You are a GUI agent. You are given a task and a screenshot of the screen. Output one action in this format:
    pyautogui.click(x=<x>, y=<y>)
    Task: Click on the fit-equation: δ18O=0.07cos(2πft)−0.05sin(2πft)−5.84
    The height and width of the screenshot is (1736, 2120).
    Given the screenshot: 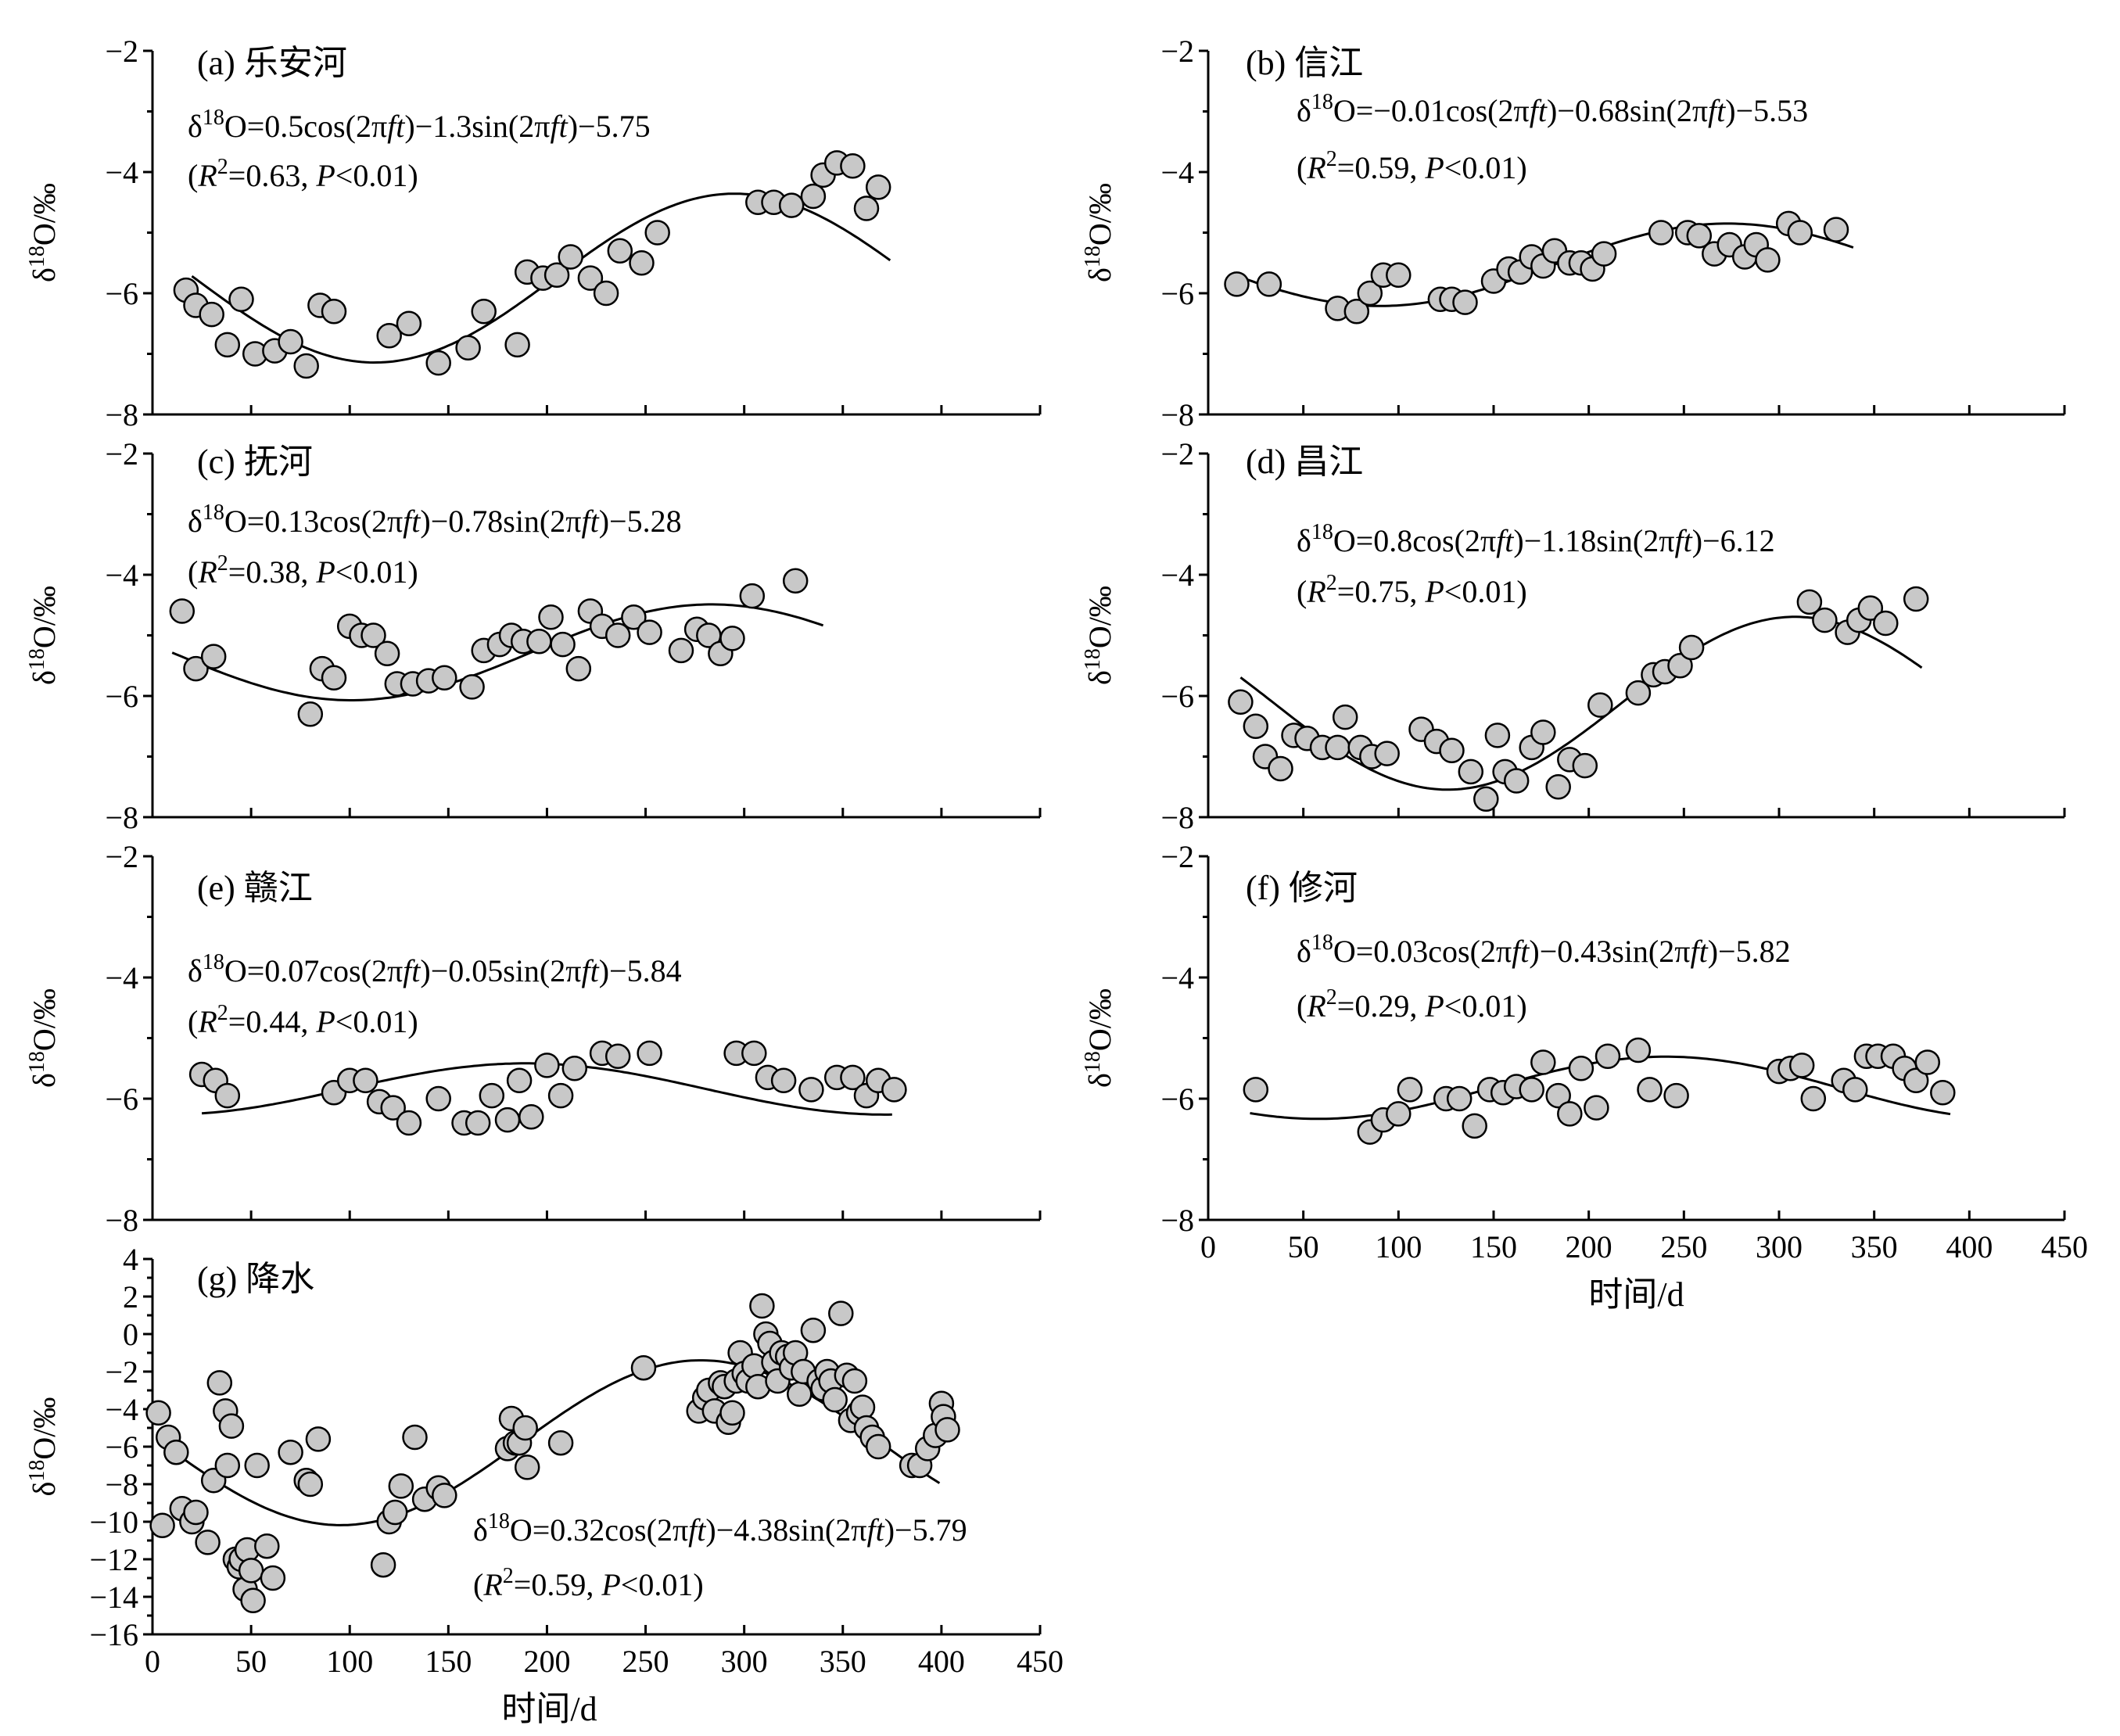 What is the action you would take?
    pyautogui.click(x=435, y=969)
    